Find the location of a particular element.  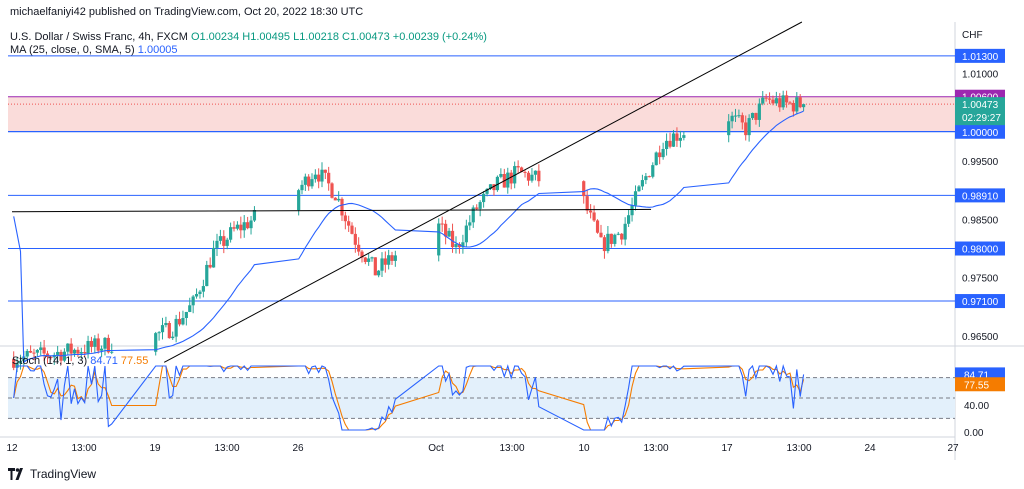

time-tick-label: 19 is located at coordinates (155, 448).